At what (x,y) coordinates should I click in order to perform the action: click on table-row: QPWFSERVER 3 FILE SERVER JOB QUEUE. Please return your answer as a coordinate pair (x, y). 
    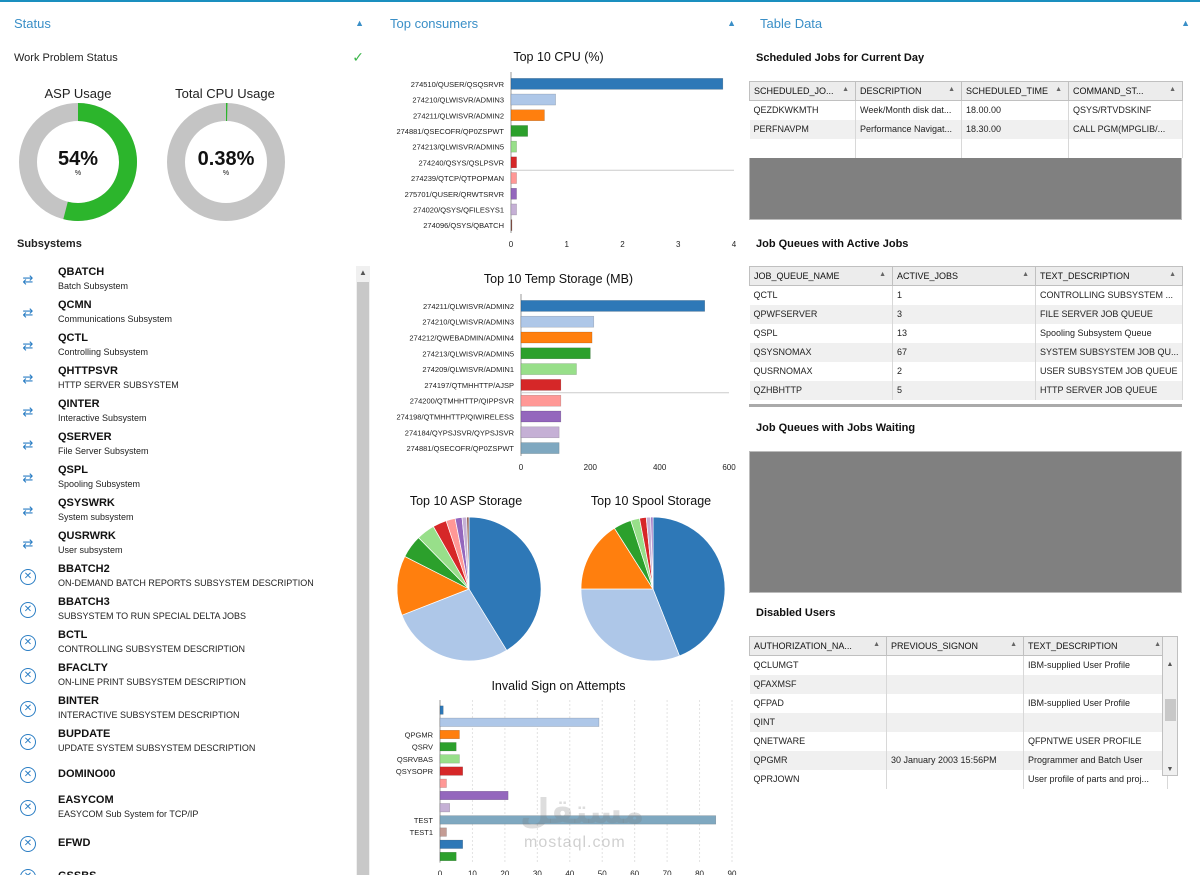
    Looking at the image, I should click on (966, 314).